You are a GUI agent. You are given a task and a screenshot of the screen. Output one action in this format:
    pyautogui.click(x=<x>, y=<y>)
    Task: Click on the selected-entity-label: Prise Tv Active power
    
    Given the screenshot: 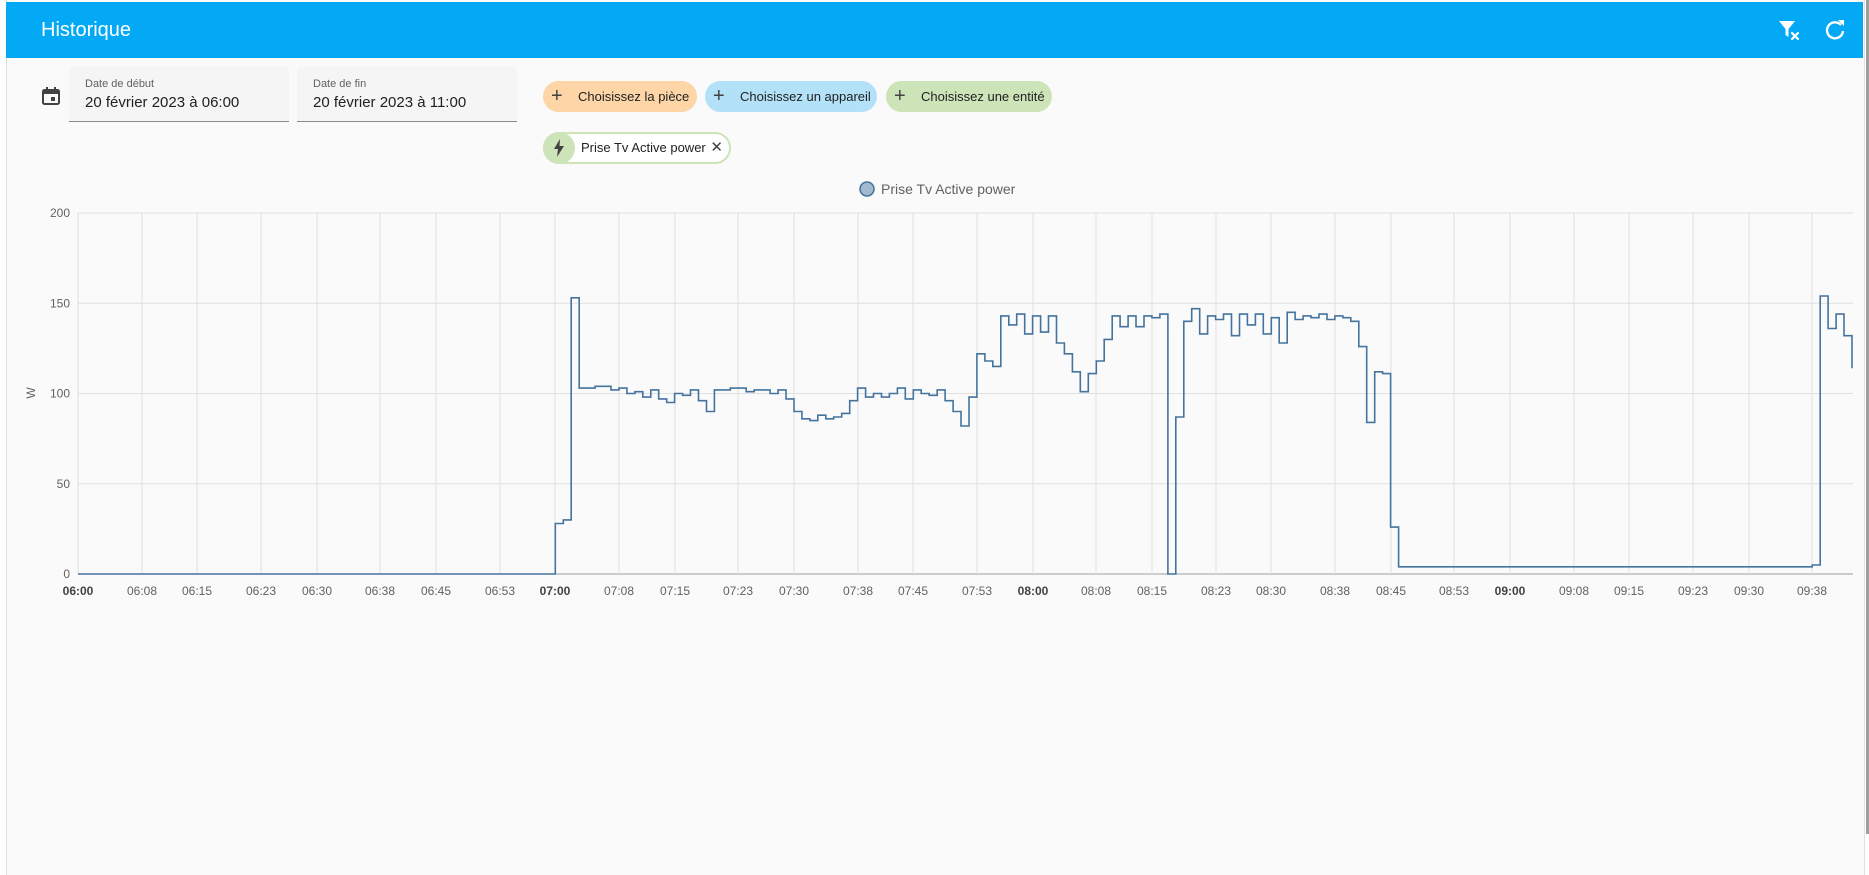 What is the action you would take?
    pyautogui.click(x=643, y=147)
    